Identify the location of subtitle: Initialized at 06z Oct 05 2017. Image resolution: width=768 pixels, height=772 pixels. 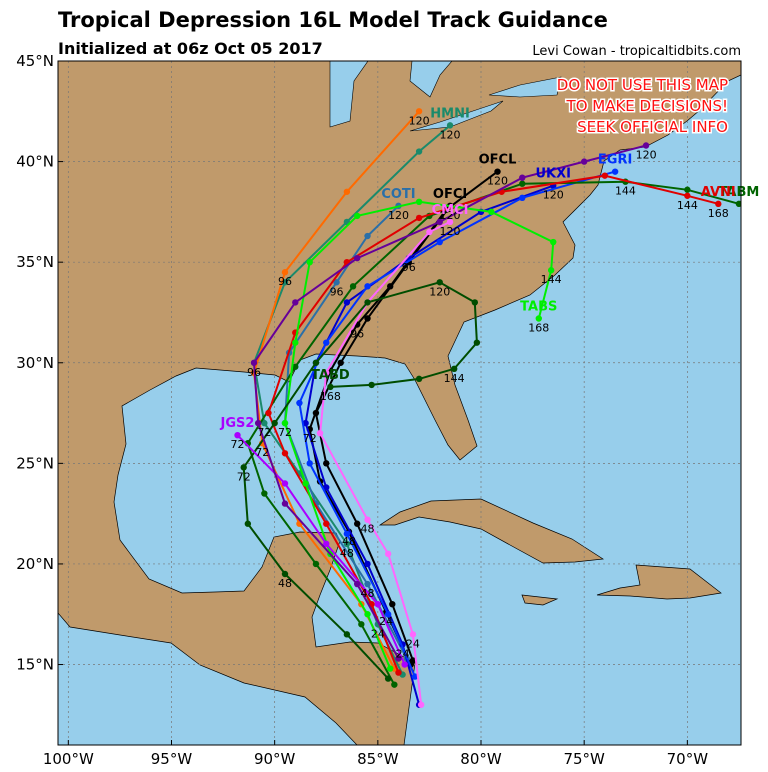
(190, 48).